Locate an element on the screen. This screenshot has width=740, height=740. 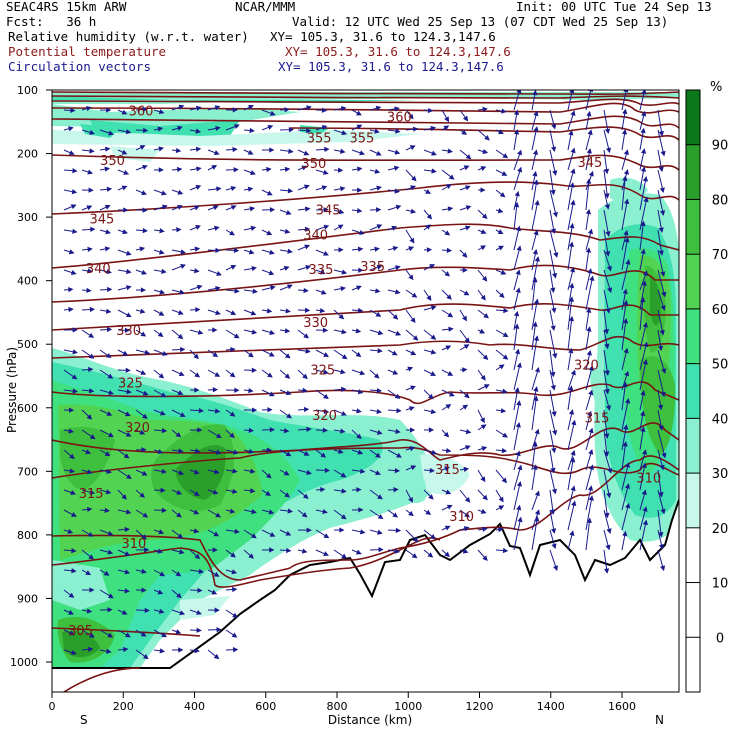
x-tick-label: 600 is located at coordinates (265, 706).